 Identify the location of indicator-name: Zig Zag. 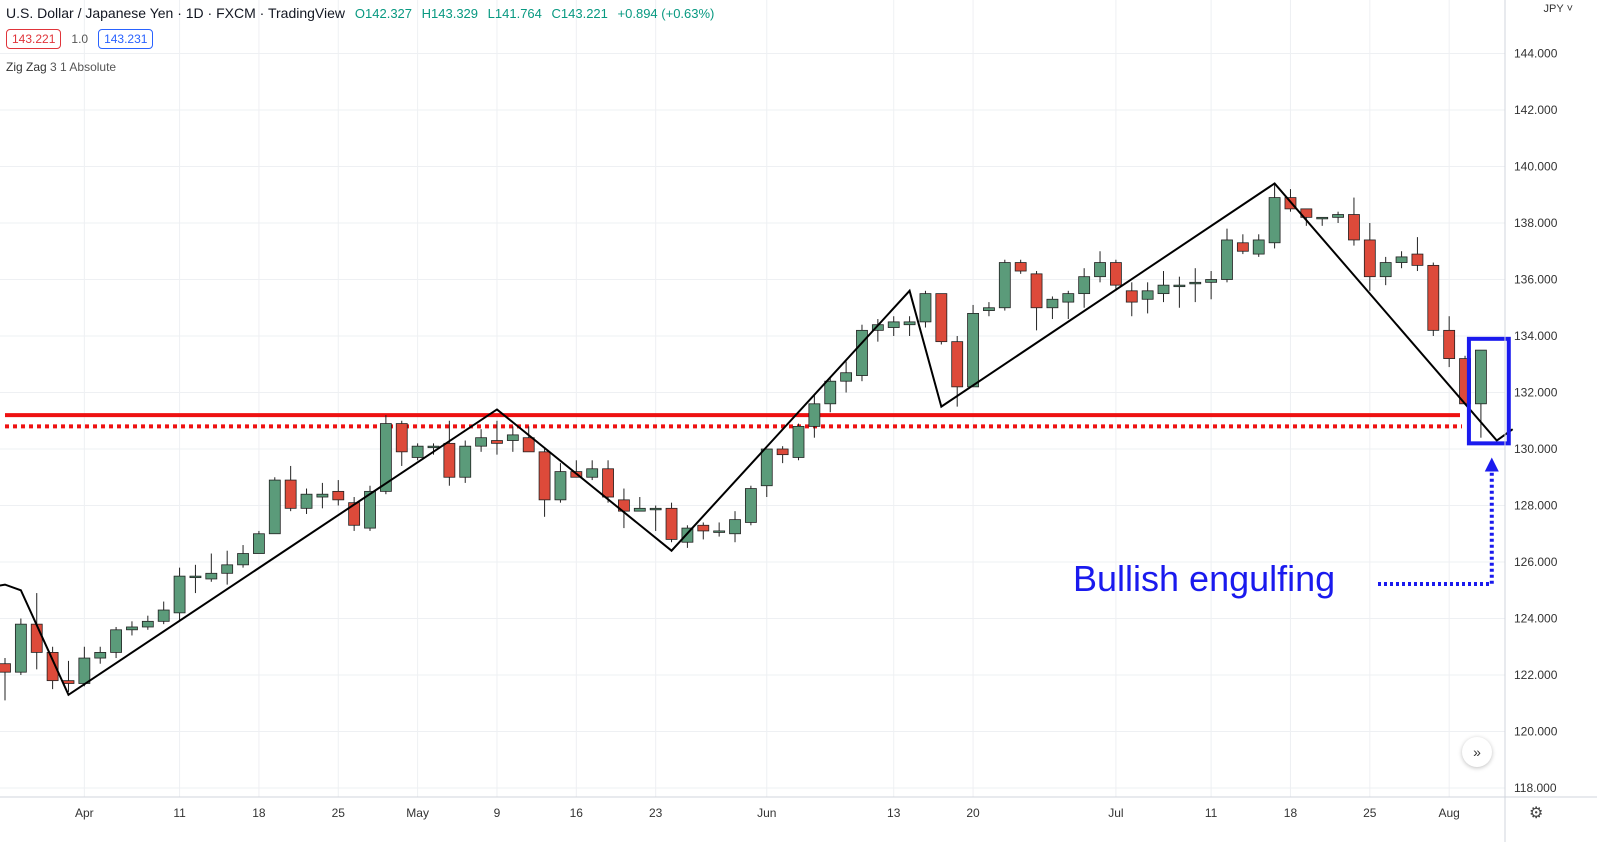
(26, 67).